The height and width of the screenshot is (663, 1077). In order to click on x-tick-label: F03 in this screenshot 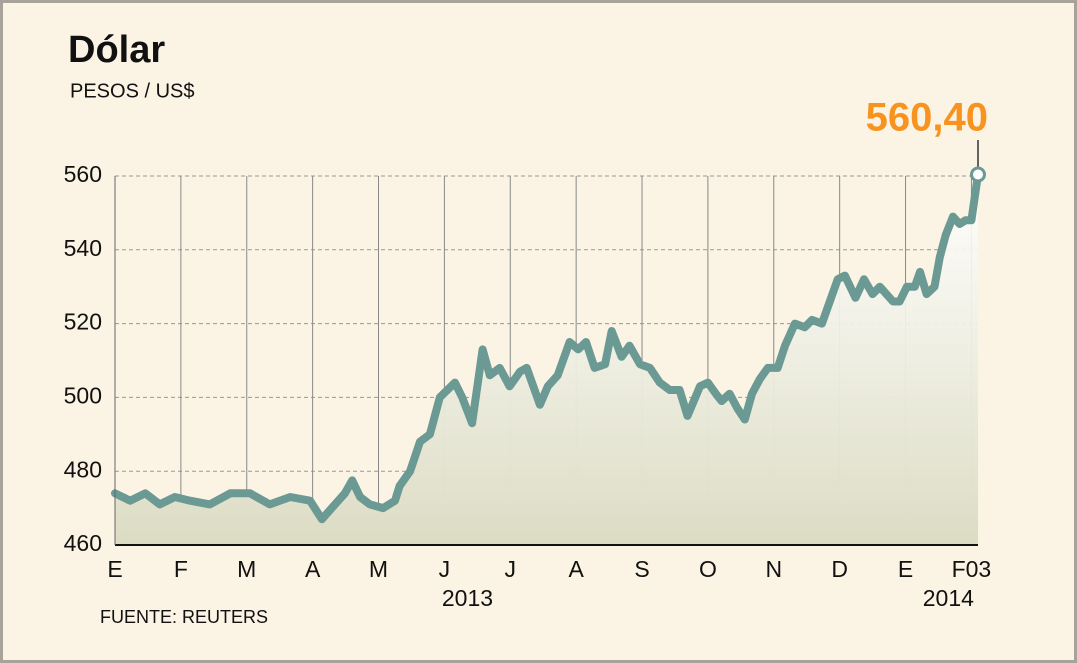, I will do `click(972, 569)`.